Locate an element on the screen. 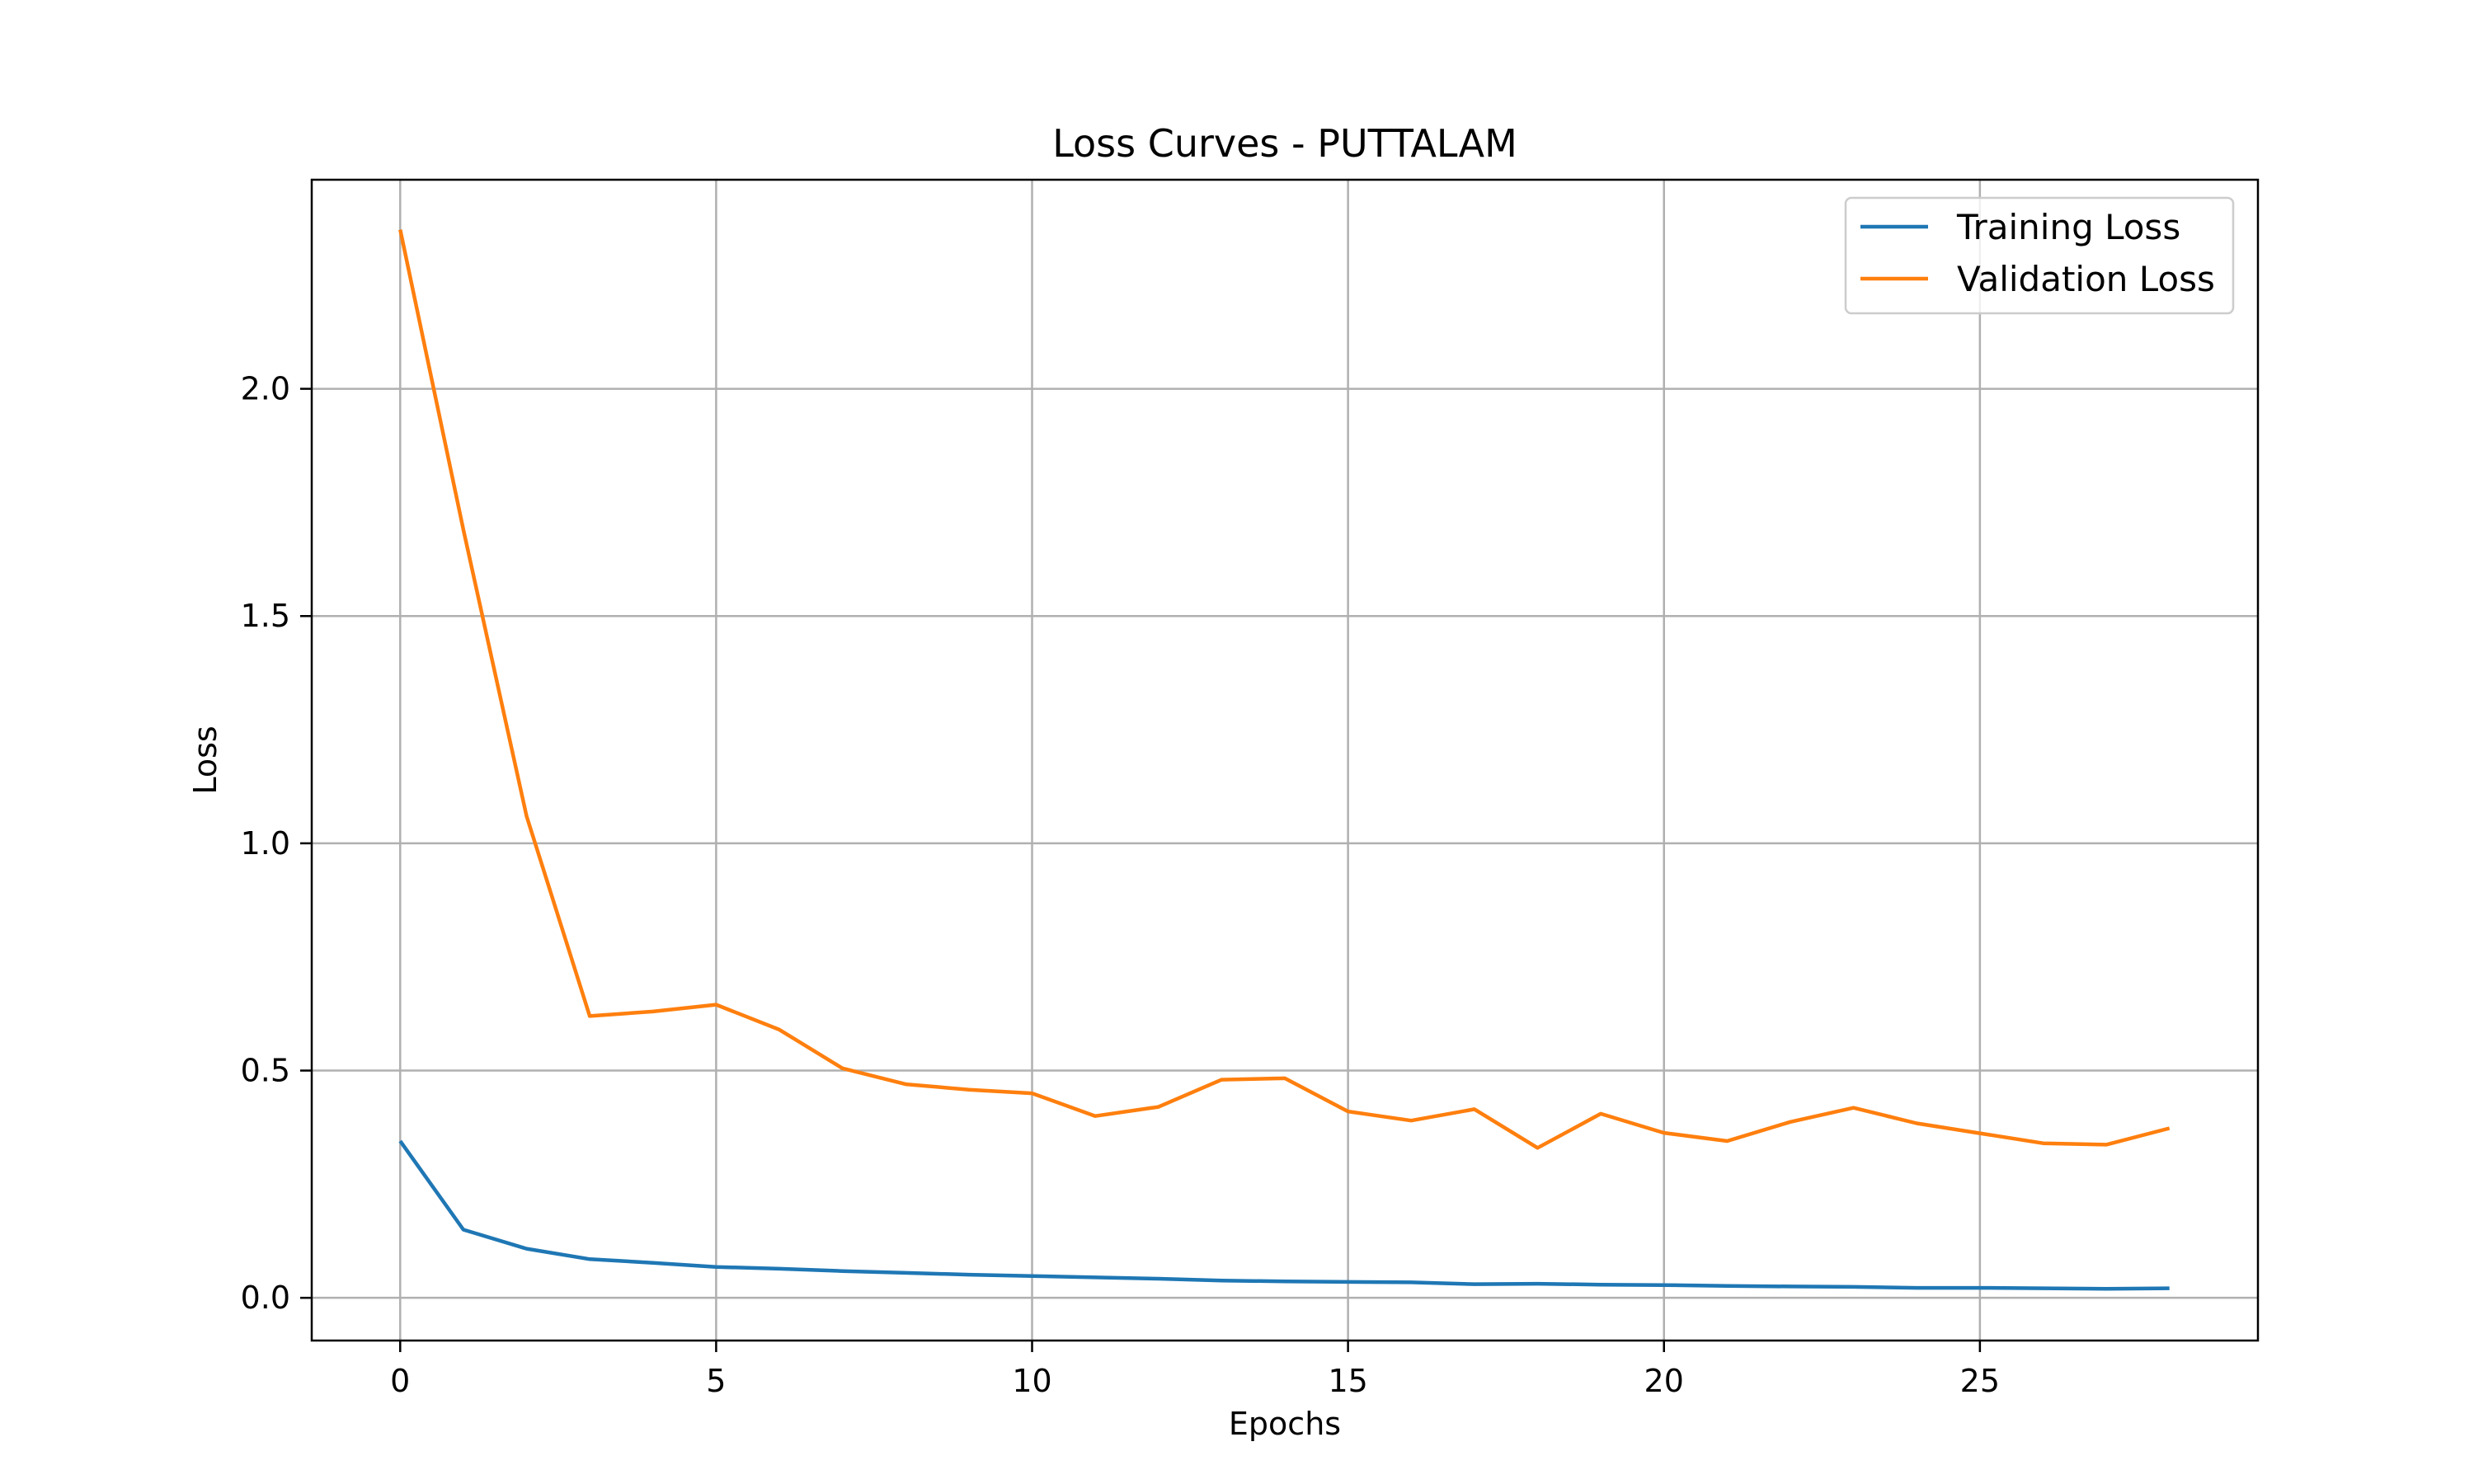  y-axis-ticks: 0.0 0.5 1.0 1.5 2.0 is located at coordinates (276, 843).